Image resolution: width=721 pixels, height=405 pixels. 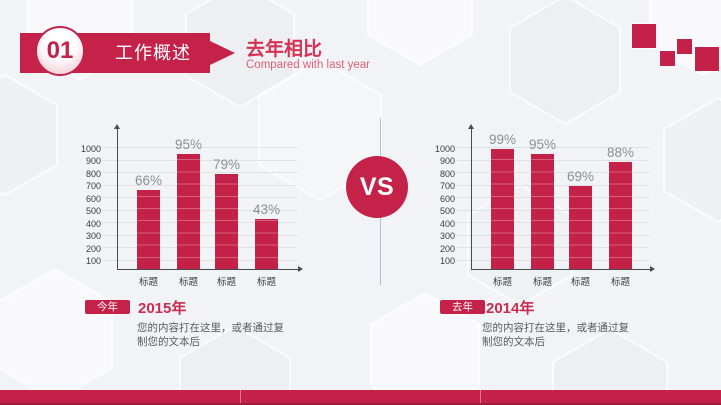 I want to click on section-number: 01, so click(x=60, y=50).